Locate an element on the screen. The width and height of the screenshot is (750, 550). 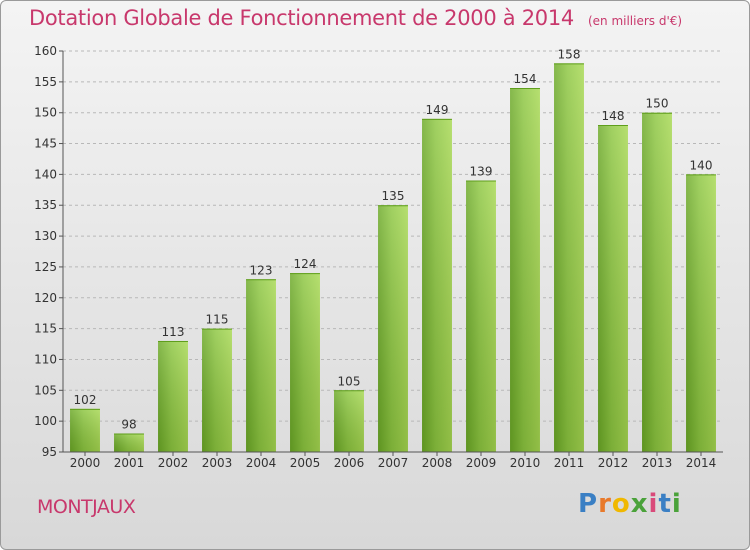
y-tick-label: 105 is located at coordinates (45, 390).